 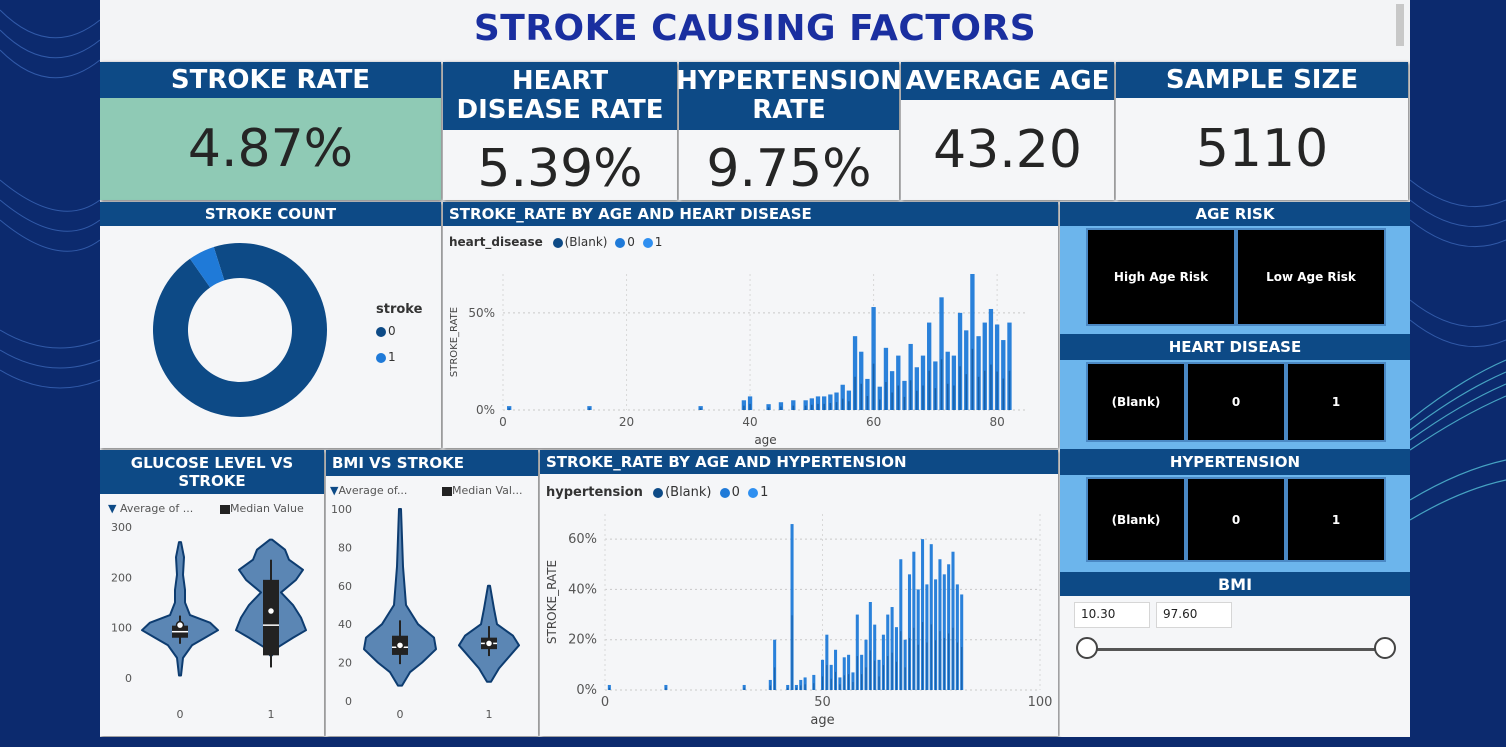 What do you see at coordinates (1336, 402) in the screenshot?
I see `heart-slicer-1: 1` at bounding box center [1336, 402].